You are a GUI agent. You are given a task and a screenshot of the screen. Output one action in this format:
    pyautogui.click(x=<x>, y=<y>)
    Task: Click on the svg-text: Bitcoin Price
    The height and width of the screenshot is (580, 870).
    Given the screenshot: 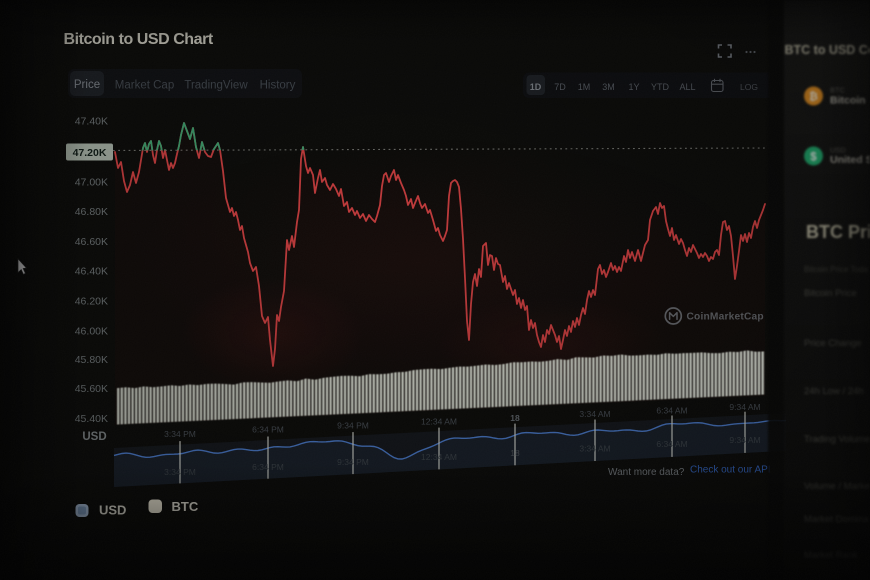 What is the action you would take?
    pyautogui.click(x=830, y=293)
    